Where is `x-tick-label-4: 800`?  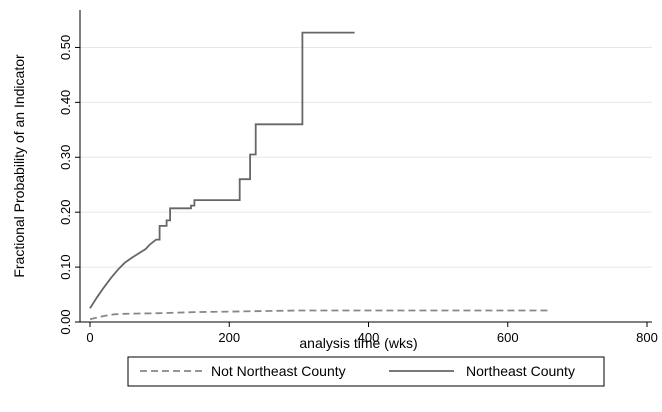
x-tick-label-4: 800 is located at coordinates (647, 337).